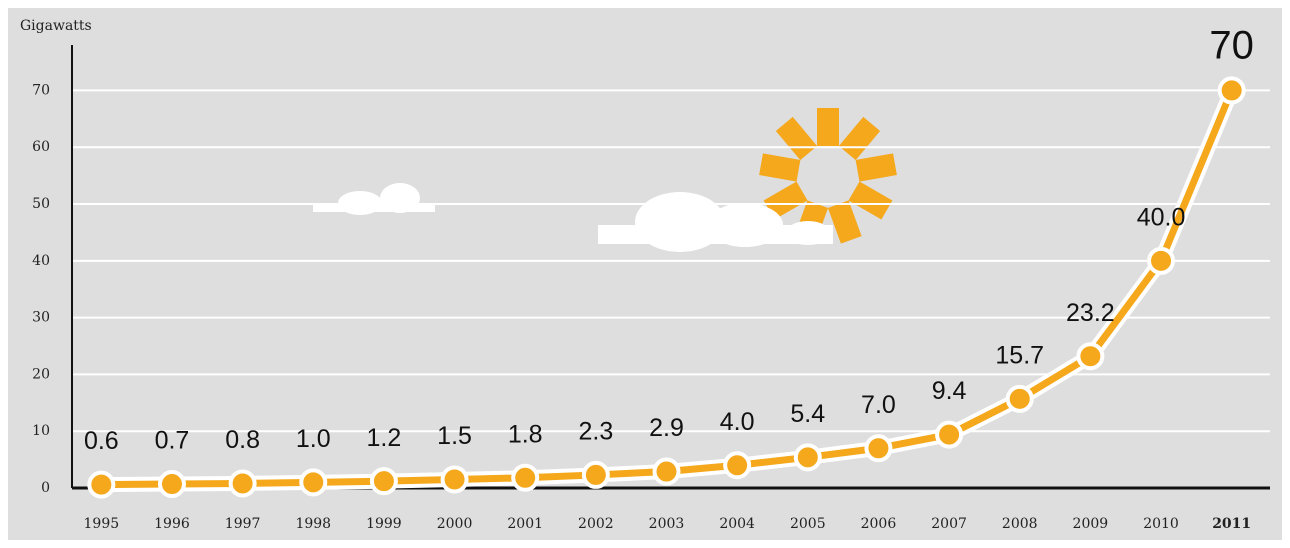 This screenshot has width=1290, height=548. What do you see at coordinates (808, 524) in the screenshot?
I see `x-tick-label: 2005` at bounding box center [808, 524].